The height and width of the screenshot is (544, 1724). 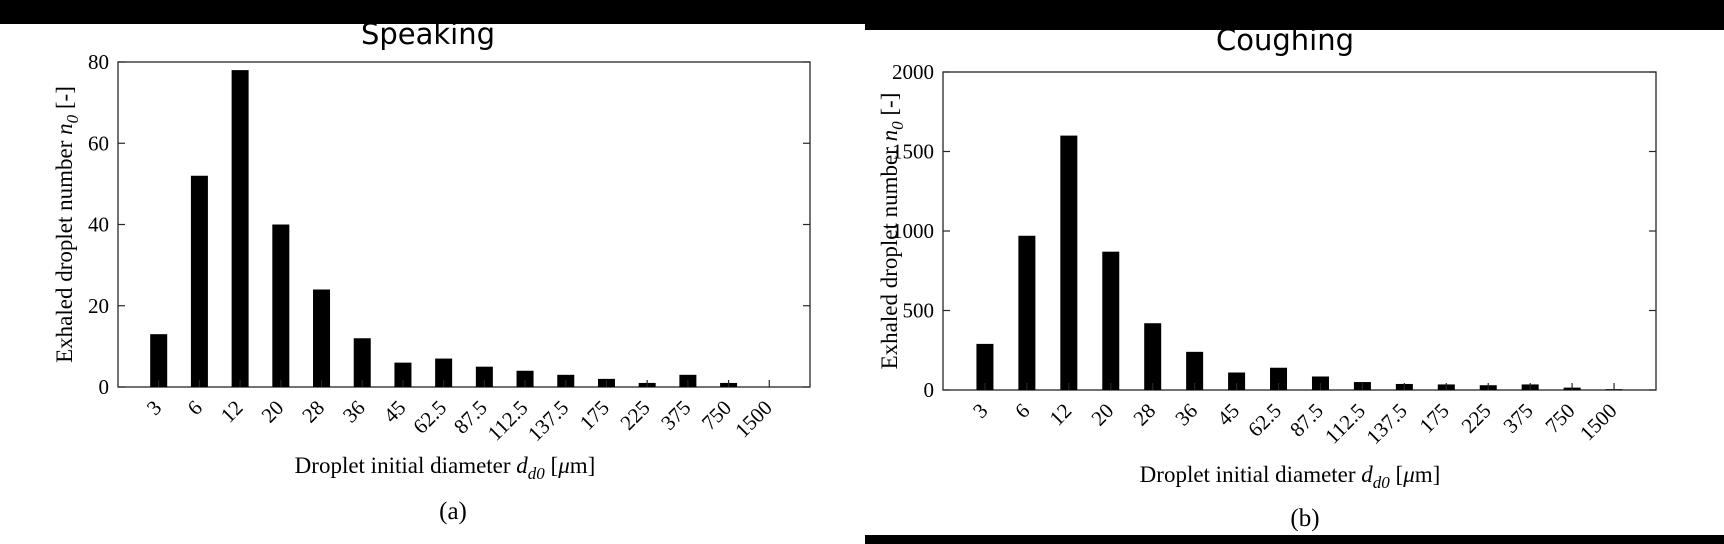 I want to click on y-tick-label: 1000, so click(x=913, y=231).